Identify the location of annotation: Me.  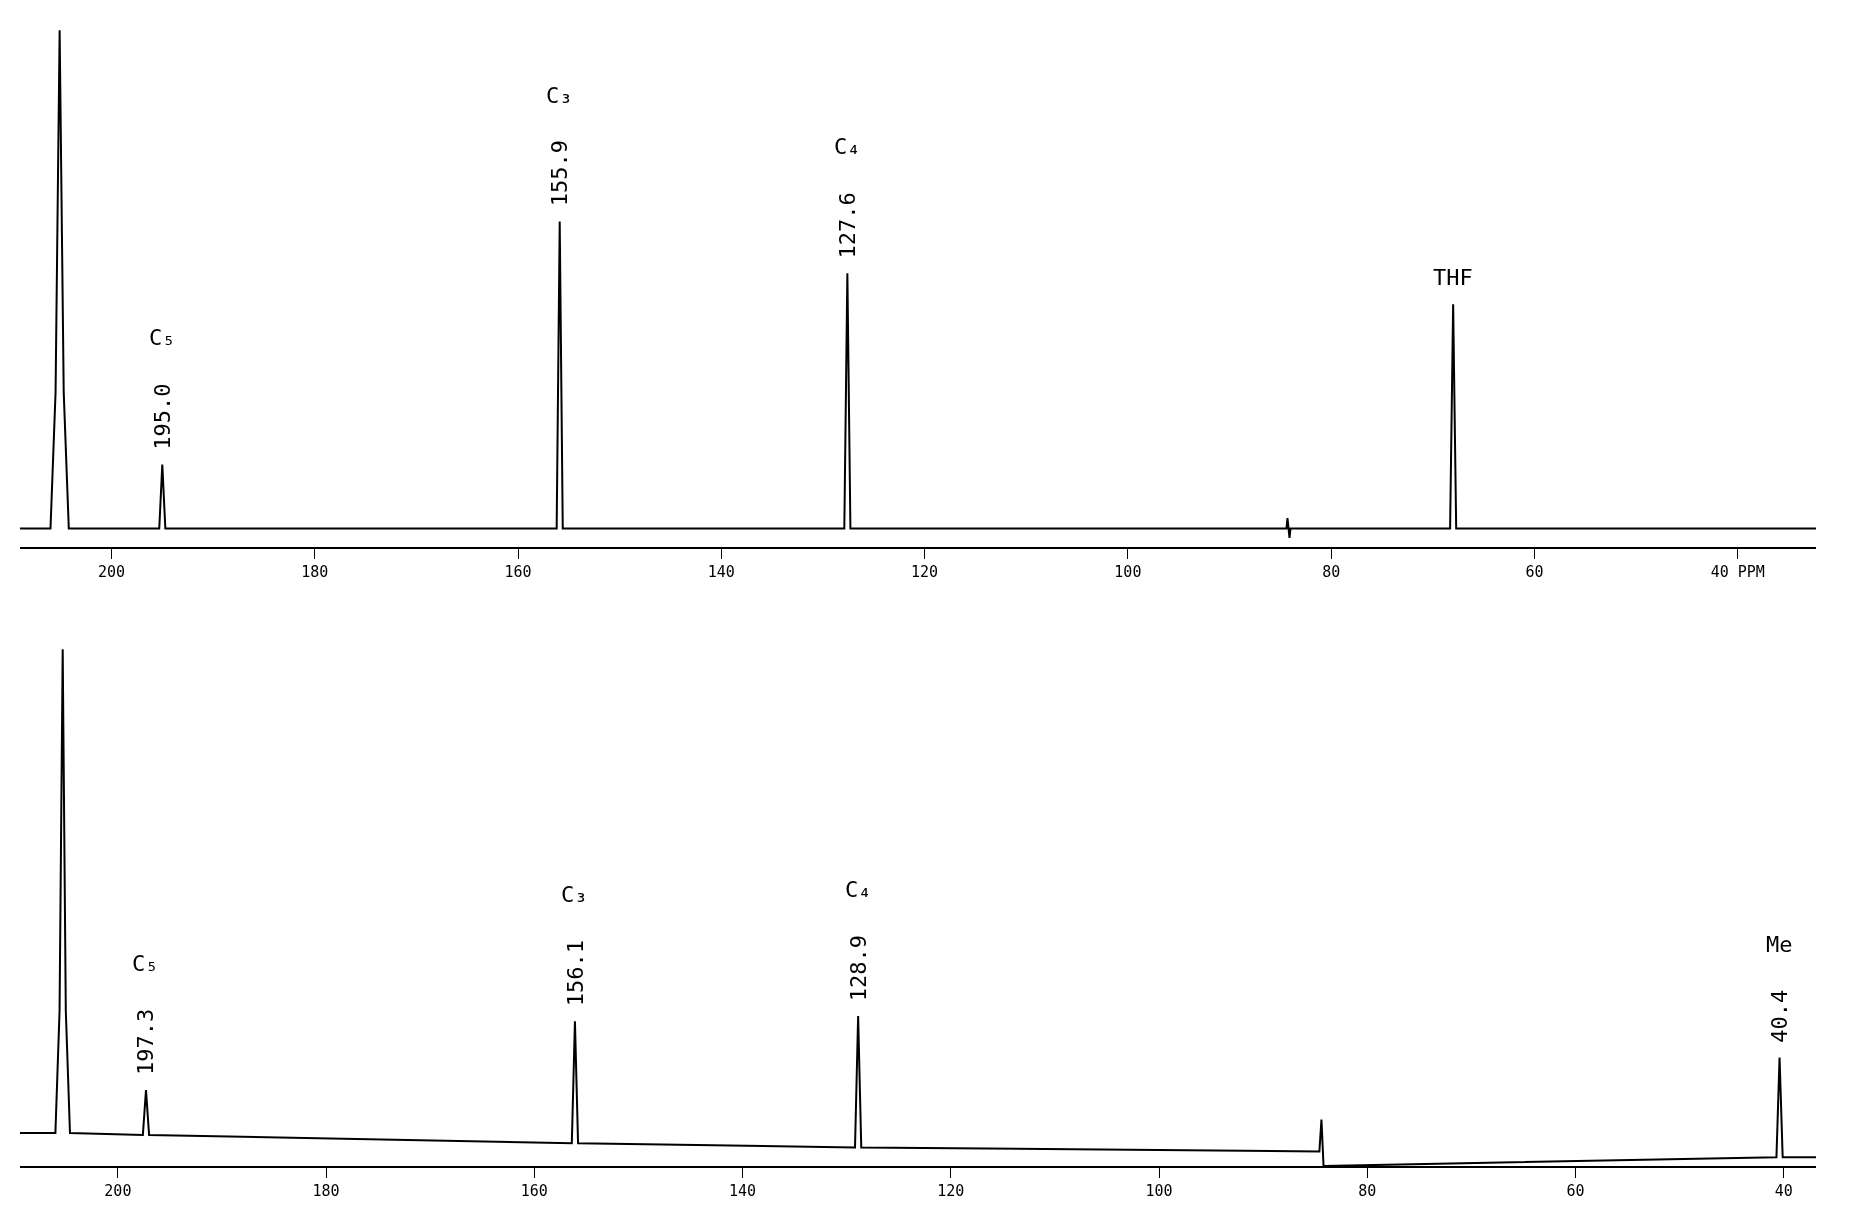
(1779, 944).